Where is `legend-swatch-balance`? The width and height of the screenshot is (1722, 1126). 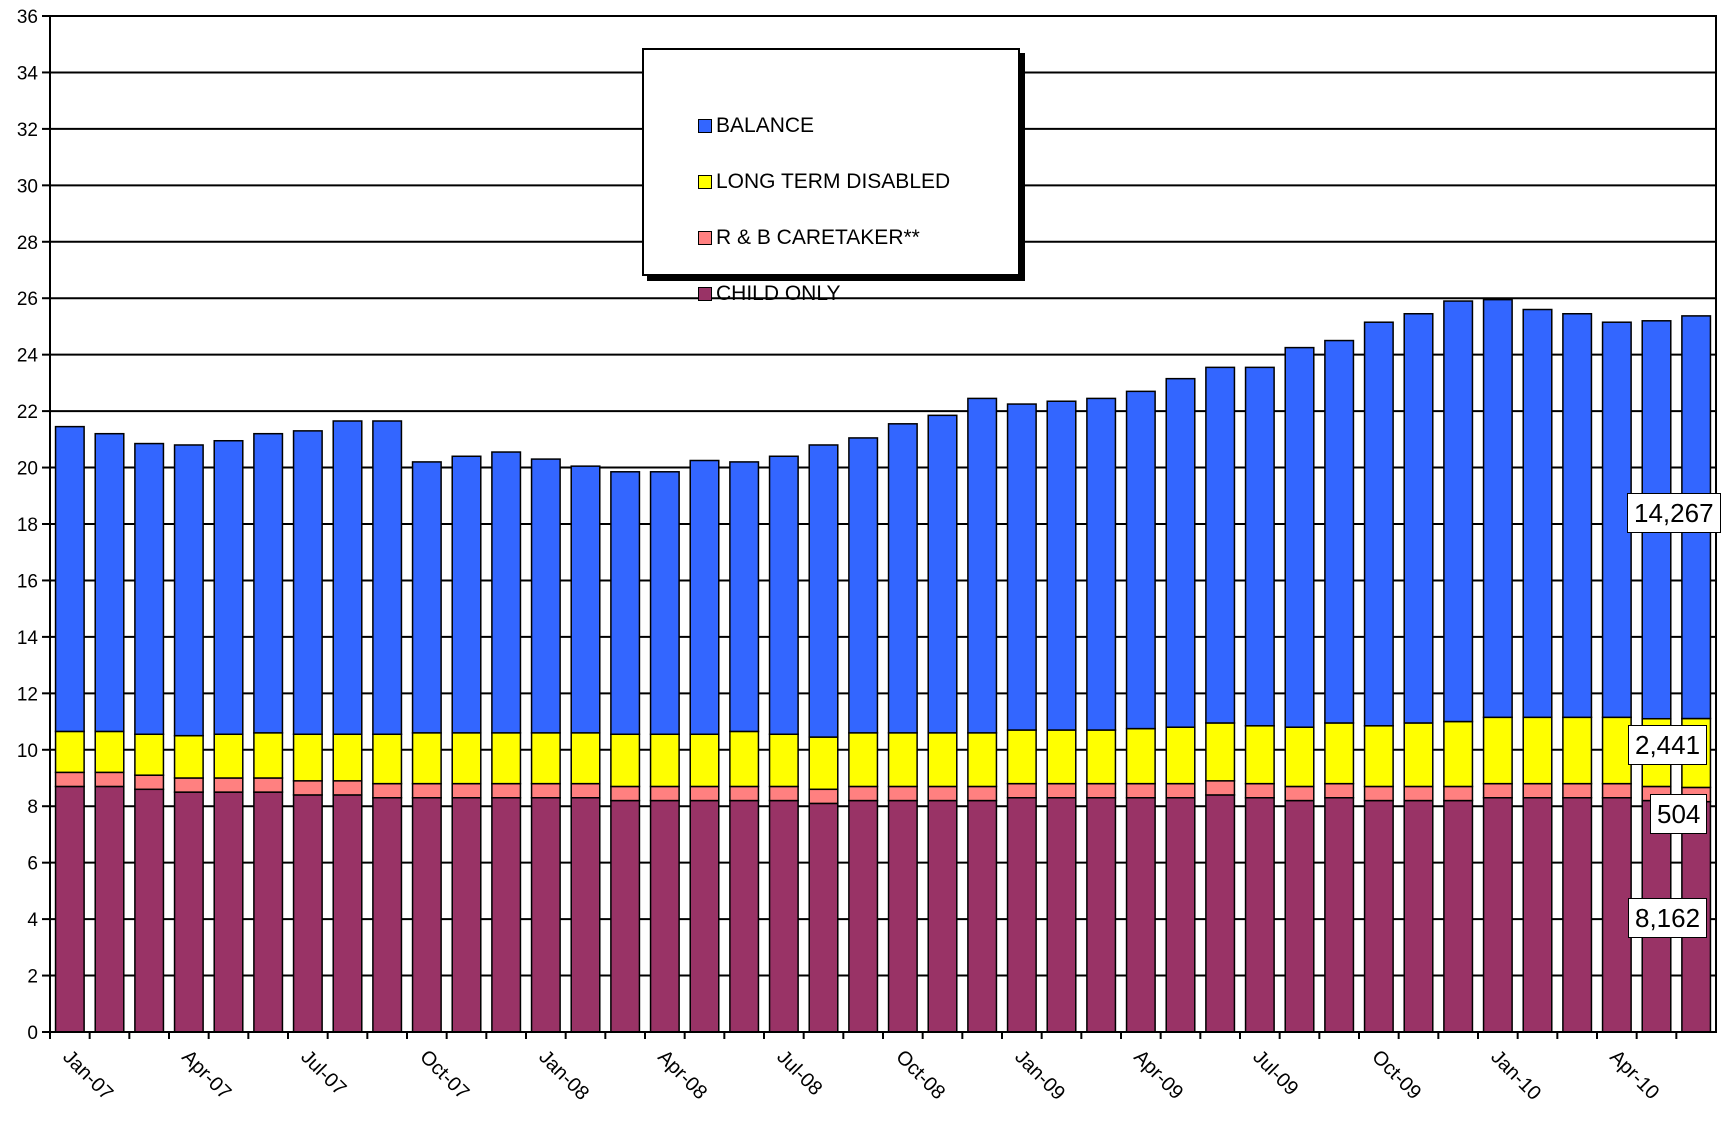
legend-swatch-balance is located at coordinates (705, 126).